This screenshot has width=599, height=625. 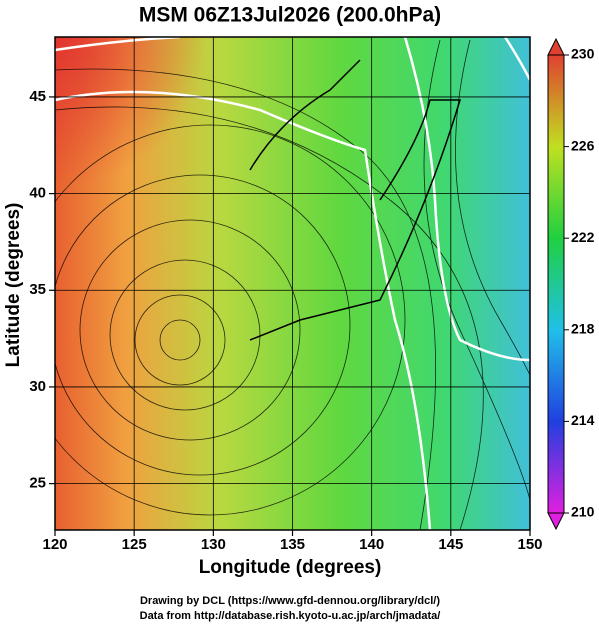 I want to click on colorbar-tick-label: 226, so click(x=583, y=145).